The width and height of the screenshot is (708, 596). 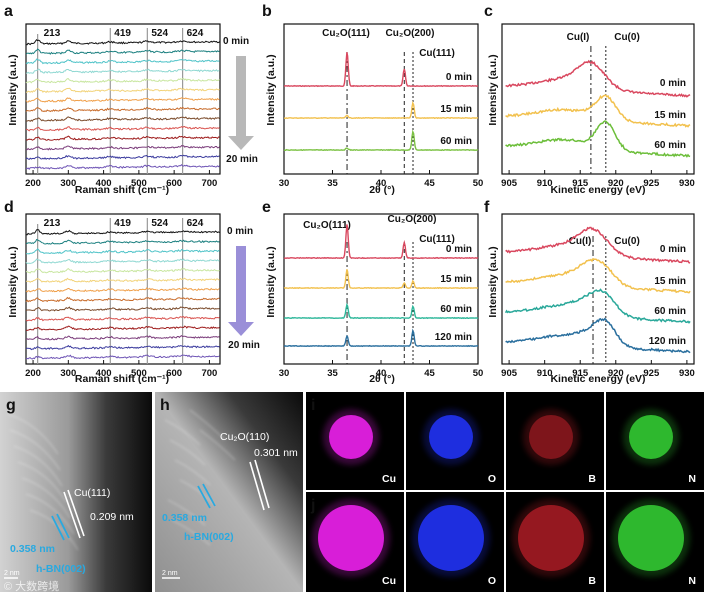 I want to click on reference-label-f: Cu(I), so click(x=580, y=241).